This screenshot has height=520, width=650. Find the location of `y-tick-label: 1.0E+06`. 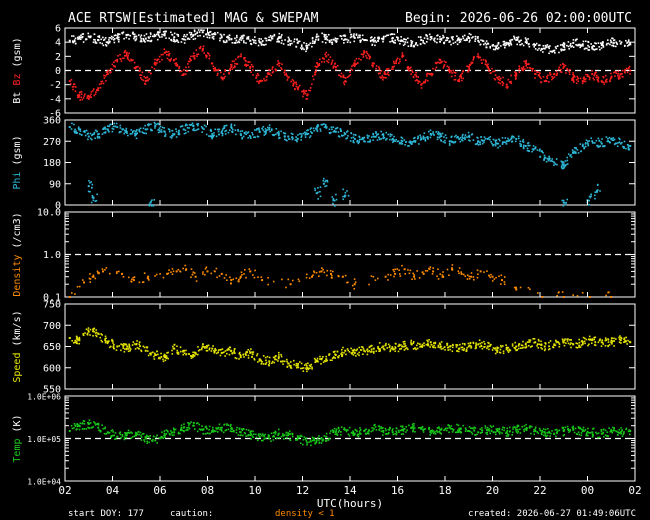

y-tick-label: 1.0E+06 is located at coordinates (44, 397).